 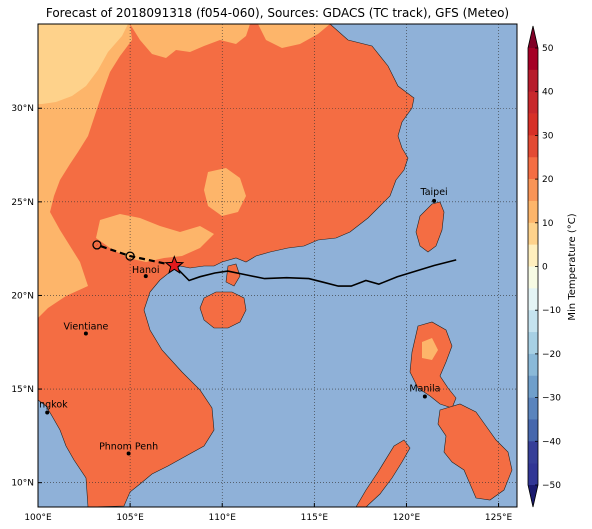 What do you see at coordinates (174, 264) in the screenshot?
I see `storm-position-star` at bounding box center [174, 264].